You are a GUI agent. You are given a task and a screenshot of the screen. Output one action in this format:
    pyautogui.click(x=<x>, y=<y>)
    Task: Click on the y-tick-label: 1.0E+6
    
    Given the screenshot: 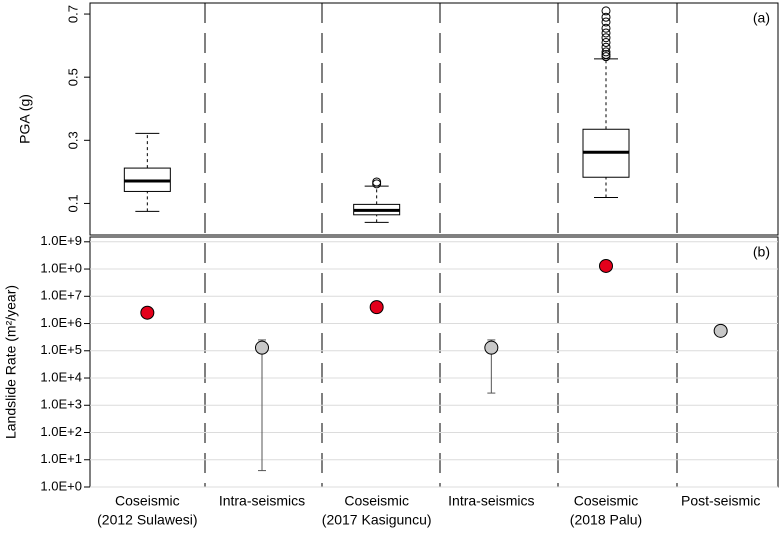 What is the action you would take?
    pyautogui.click(x=61, y=322)
    